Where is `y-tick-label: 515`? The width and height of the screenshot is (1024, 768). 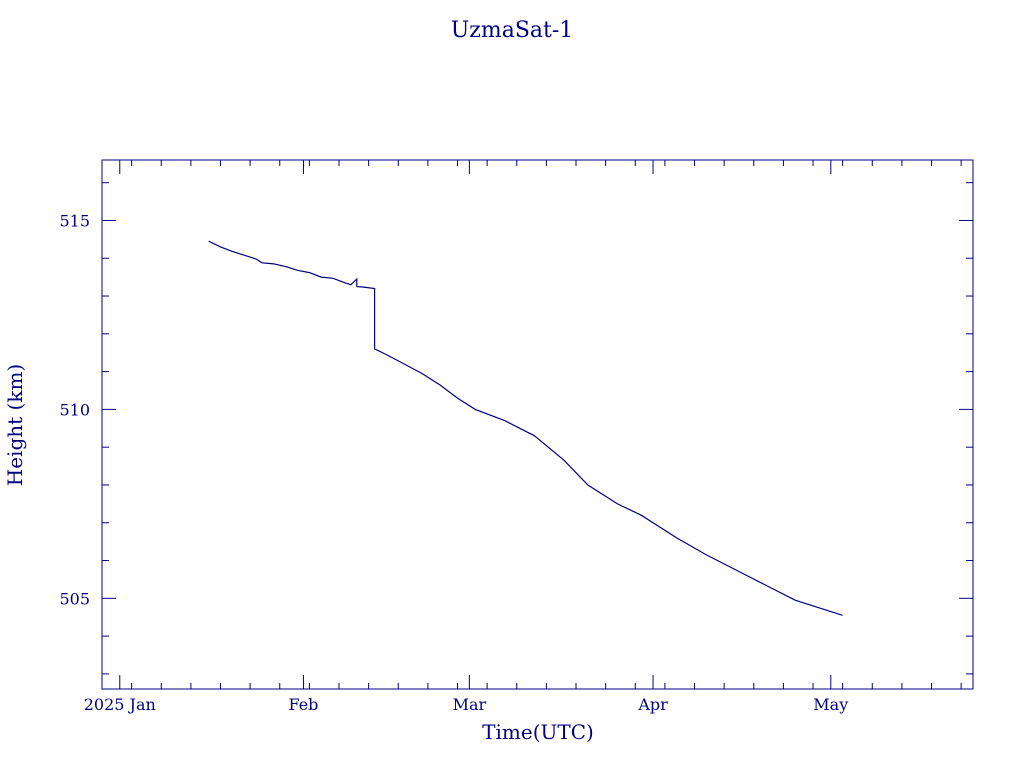 y-tick-label: 515 is located at coordinates (74, 220).